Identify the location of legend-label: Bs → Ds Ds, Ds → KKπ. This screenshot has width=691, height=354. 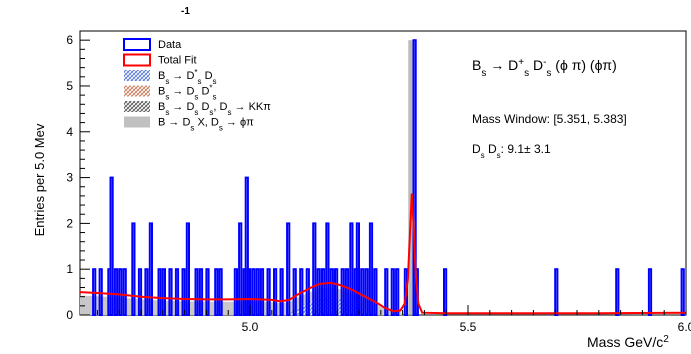
(214, 109).